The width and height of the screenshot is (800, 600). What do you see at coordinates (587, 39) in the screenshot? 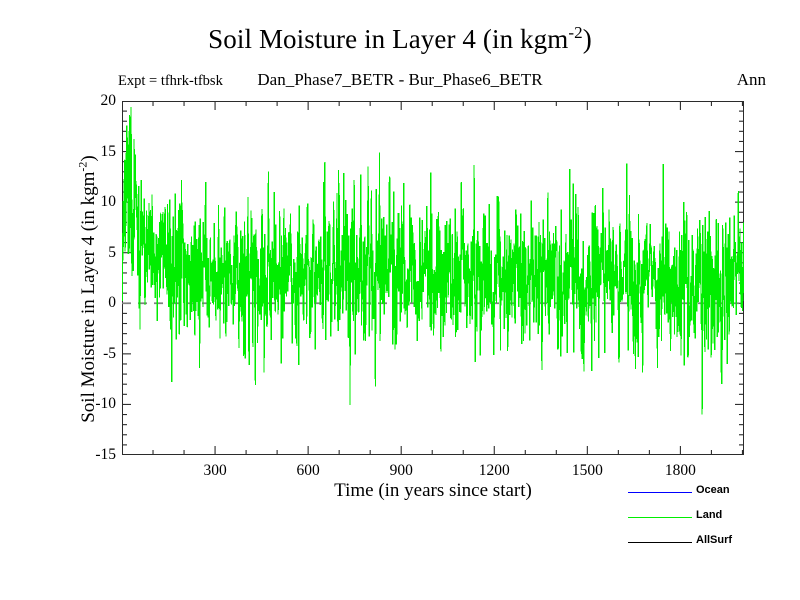
I see `page-title-suffix: )` at bounding box center [587, 39].